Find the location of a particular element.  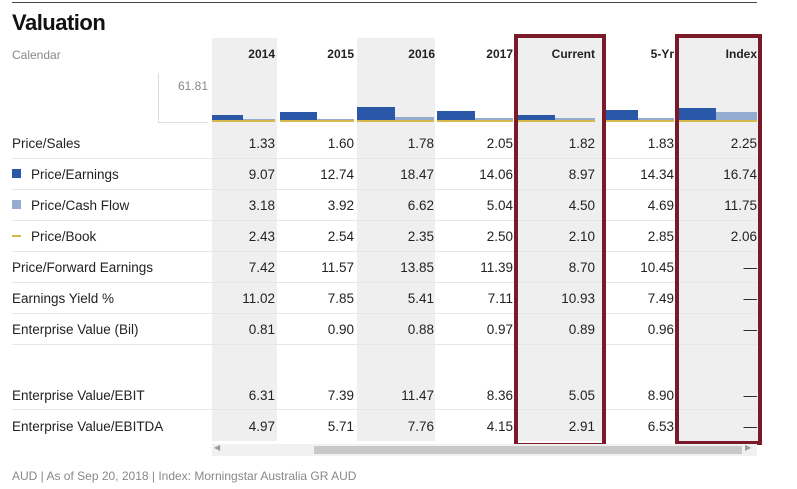

row-label-text: Enterprise Value/EBITDA is located at coordinates (88, 426).